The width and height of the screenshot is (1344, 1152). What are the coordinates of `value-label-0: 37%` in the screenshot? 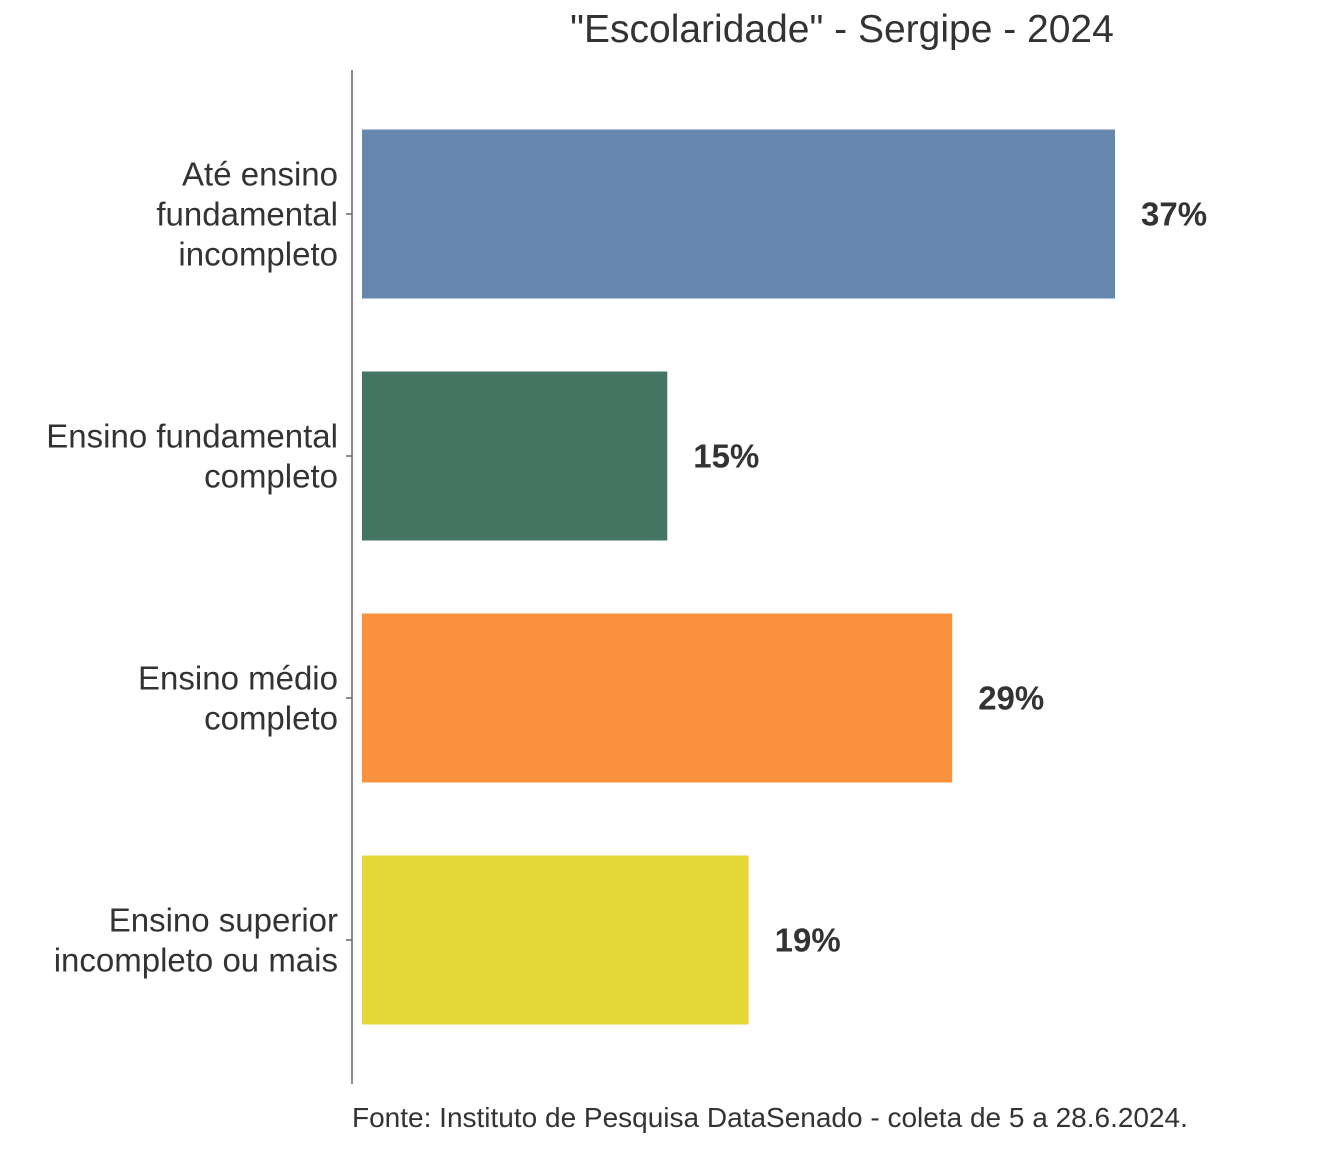 It's located at (1174, 214).